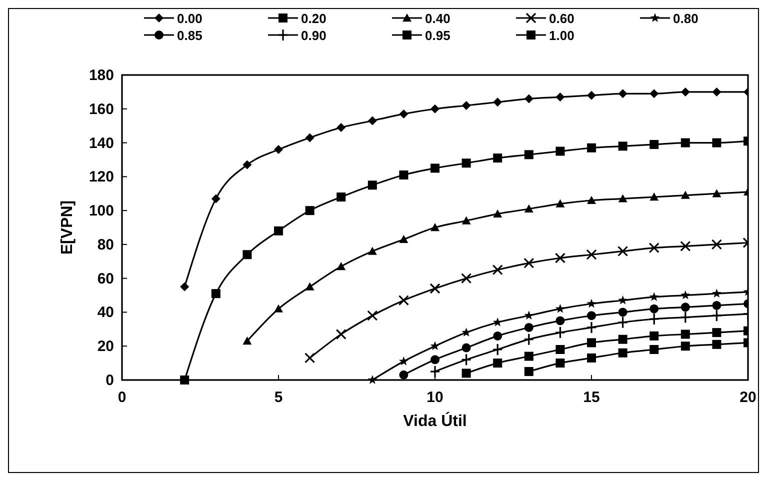  I want to click on y-tick-label: 160, so click(101, 109).